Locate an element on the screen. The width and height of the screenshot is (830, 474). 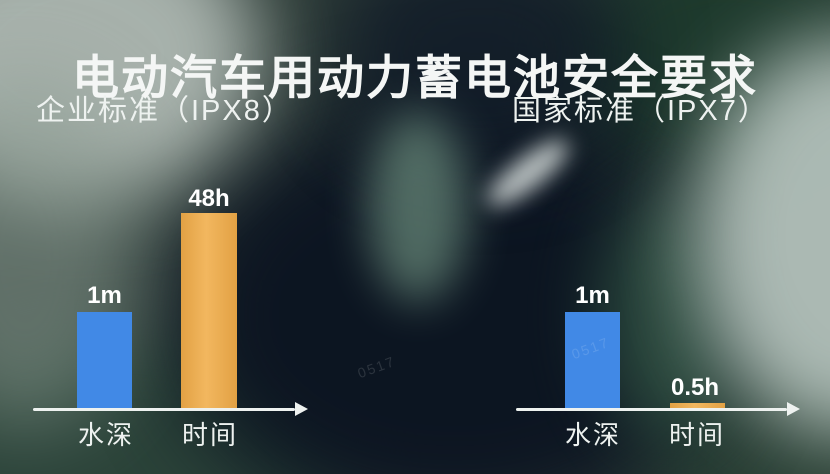
subtitle-enterprise-standard: 企业标准（IPX8） is located at coordinates (164, 111).